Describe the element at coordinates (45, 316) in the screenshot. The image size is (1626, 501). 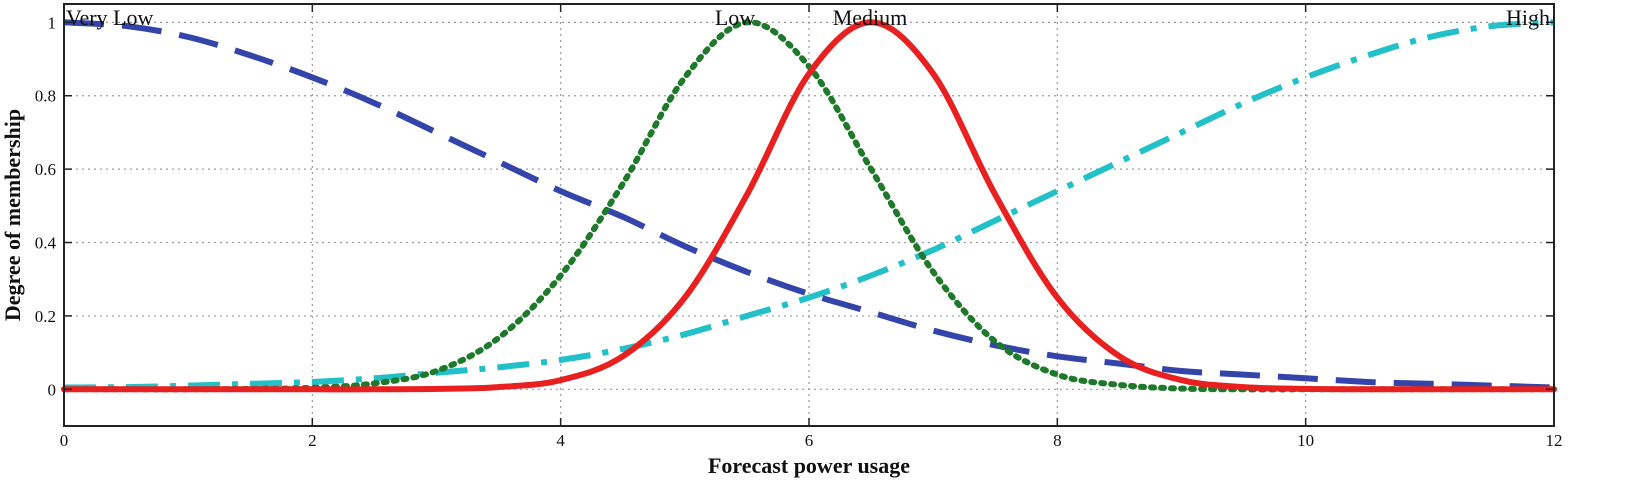
I see `y-tick-label: 0.2` at that location.